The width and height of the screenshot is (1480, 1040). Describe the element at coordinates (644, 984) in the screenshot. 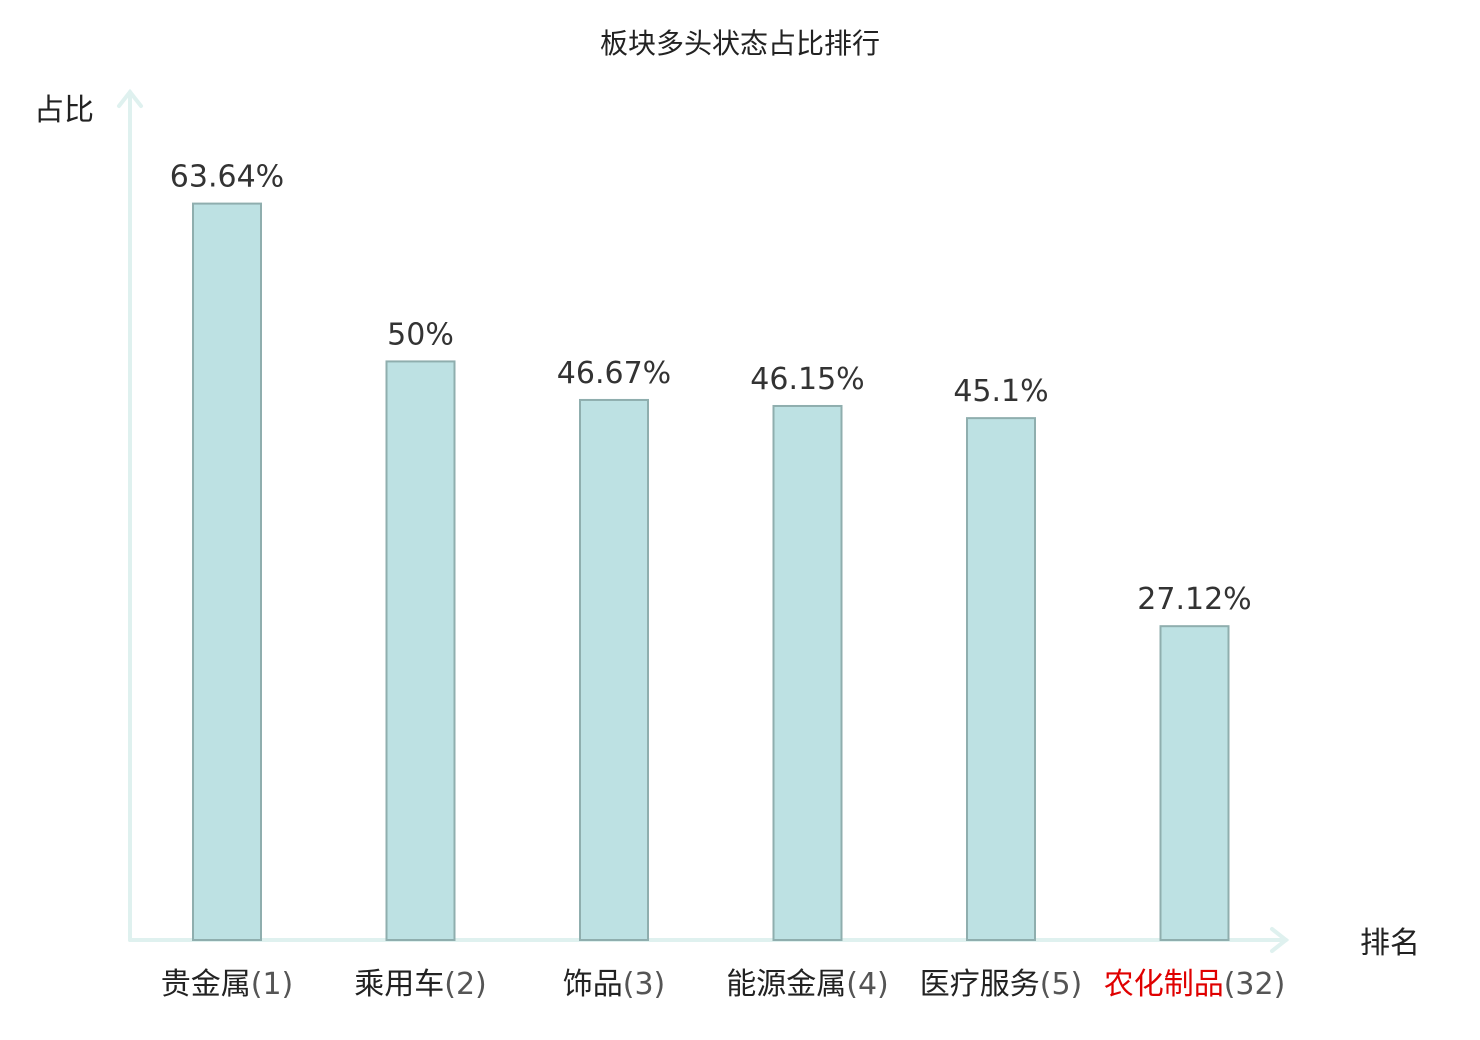

I see `x-tick-rank: (3)` at that location.